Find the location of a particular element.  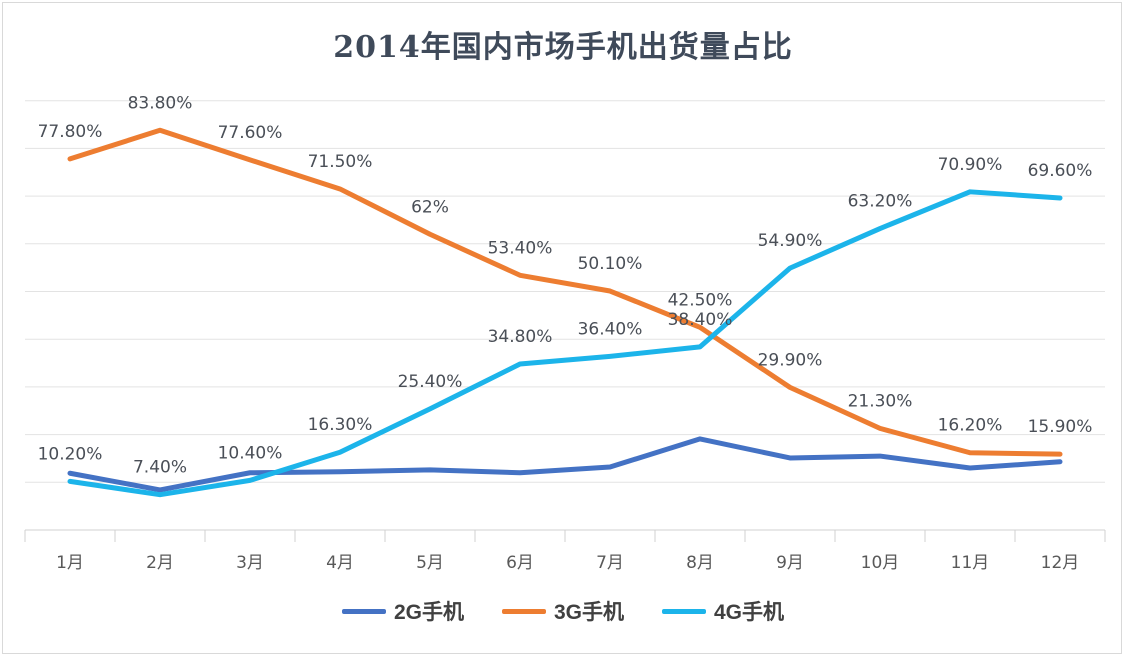

x-tick-label: 5月 is located at coordinates (430, 563).